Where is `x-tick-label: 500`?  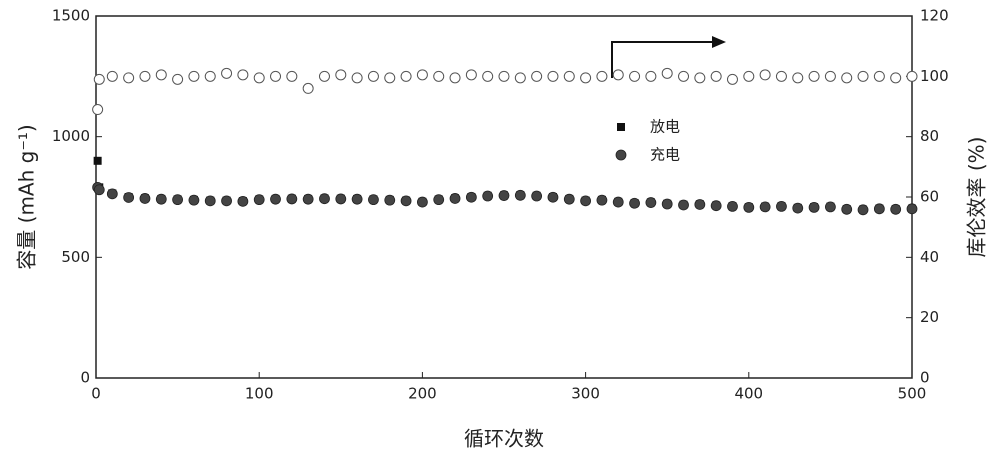 x-tick-label: 500 is located at coordinates (912, 394).